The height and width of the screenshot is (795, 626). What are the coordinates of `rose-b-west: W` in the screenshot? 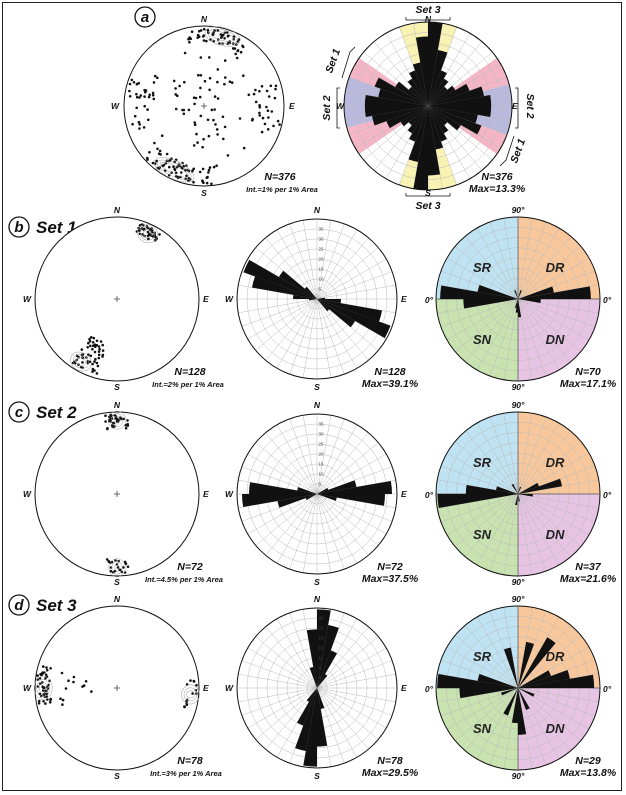 It's located at (229, 299).